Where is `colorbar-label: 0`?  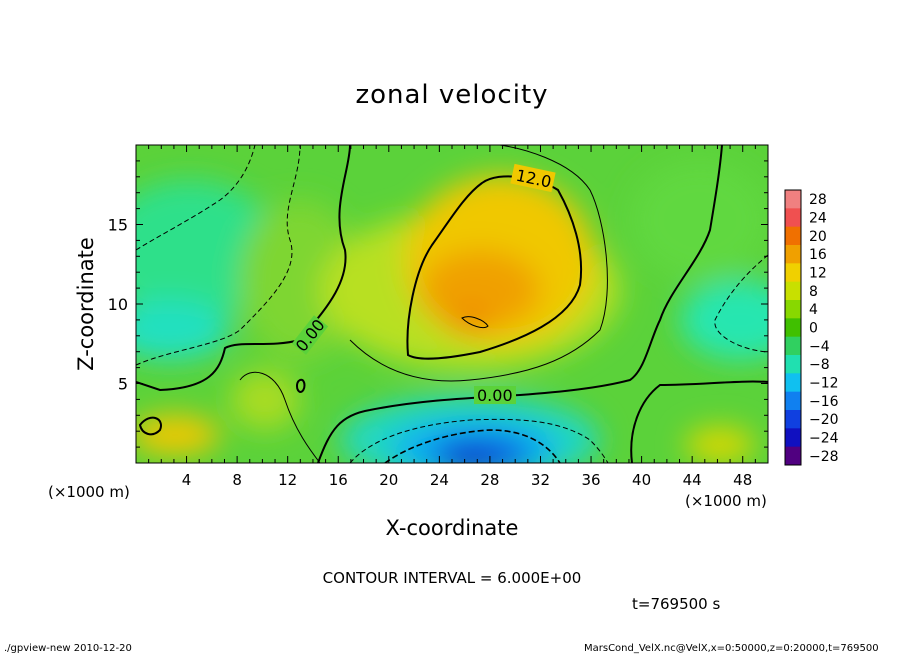 colorbar-label: 0 is located at coordinates (813, 329).